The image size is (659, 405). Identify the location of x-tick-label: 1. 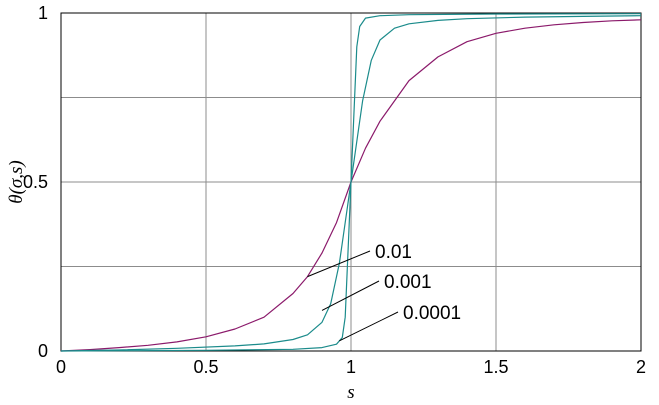
(351, 367).